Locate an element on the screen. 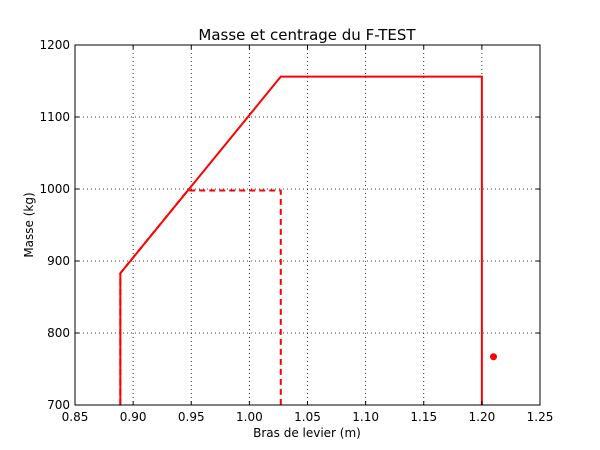 This screenshot has width=600, height=450. y-axis-label: Masse (kg) is located at coordinates (29, 224).